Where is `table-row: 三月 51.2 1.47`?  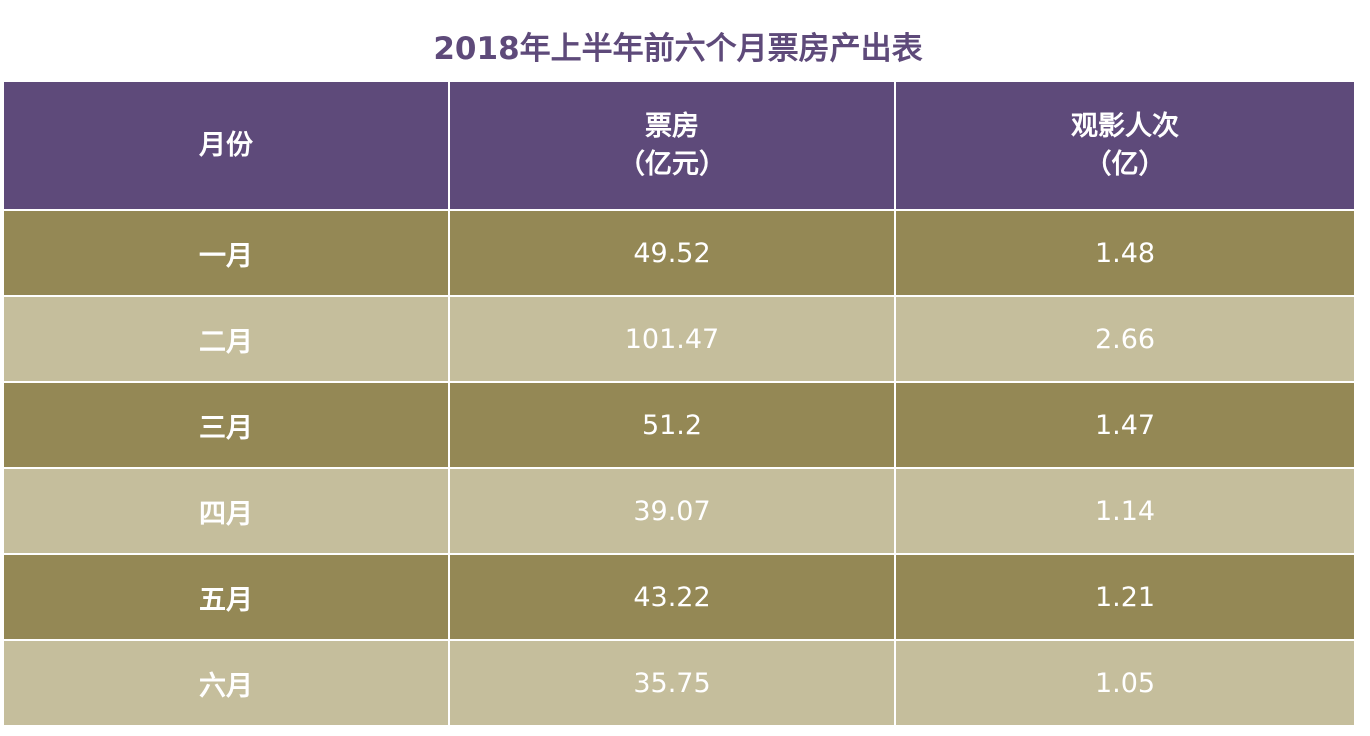 table-row: 三月 51.2 1.47 is located at coordinates (679, 425).